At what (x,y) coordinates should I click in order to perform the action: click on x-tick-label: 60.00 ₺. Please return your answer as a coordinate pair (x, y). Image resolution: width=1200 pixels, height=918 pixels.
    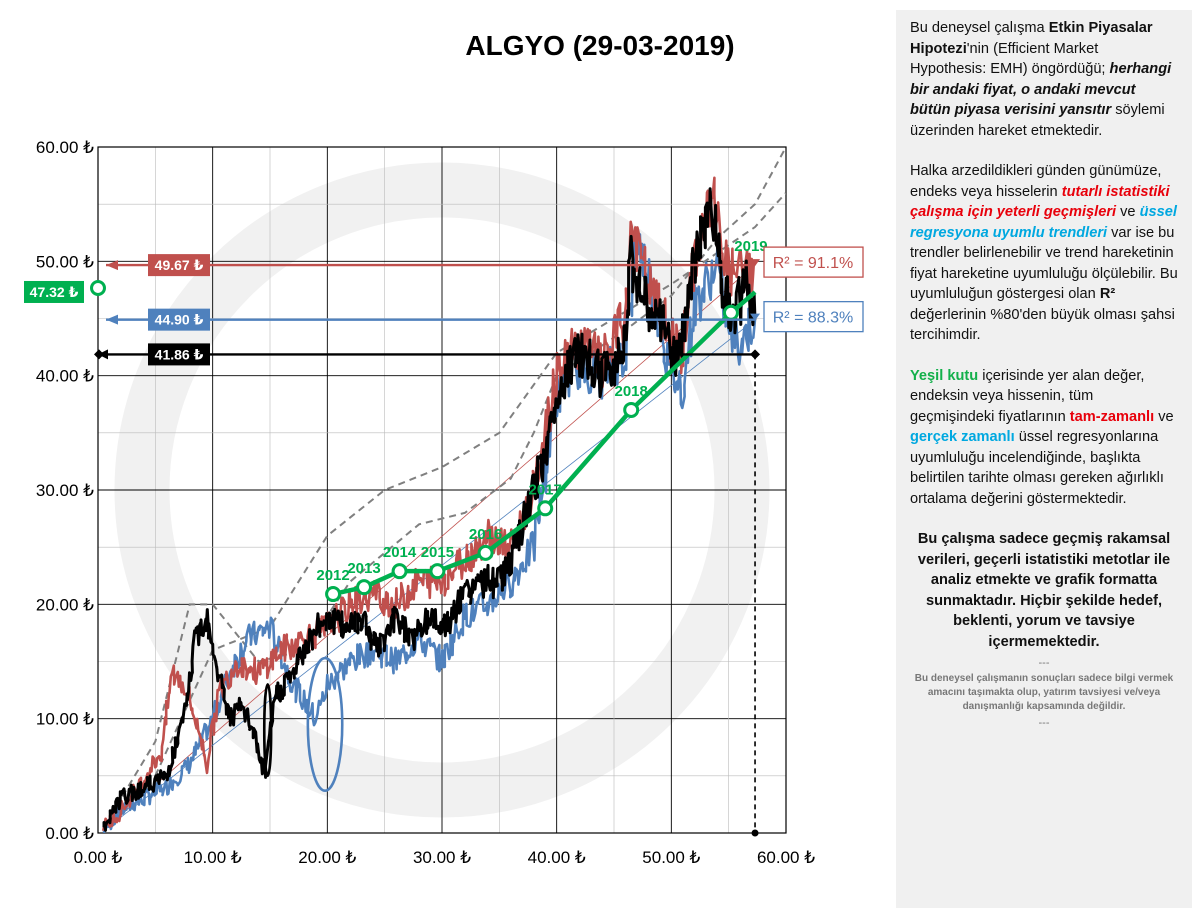
    Looking at the image, I should click on (786, 857).